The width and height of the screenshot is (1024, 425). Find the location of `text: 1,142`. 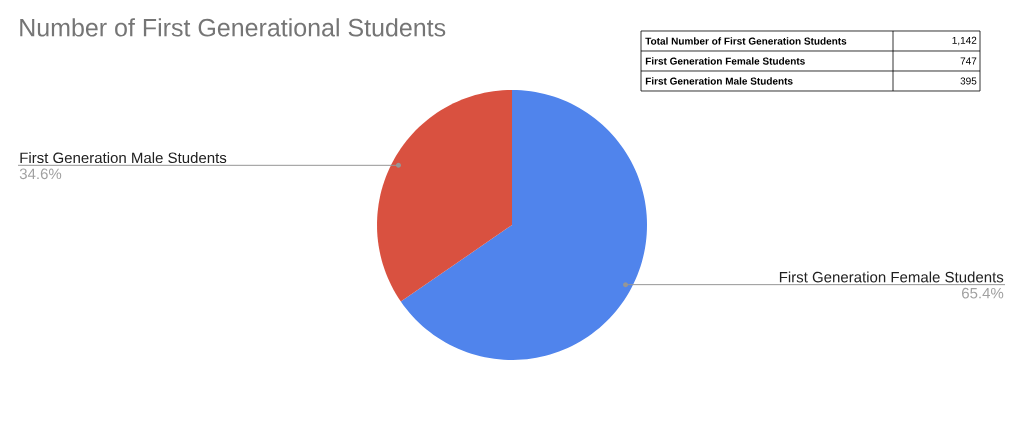

text: 1,142 is located at coordinates (964, 41).